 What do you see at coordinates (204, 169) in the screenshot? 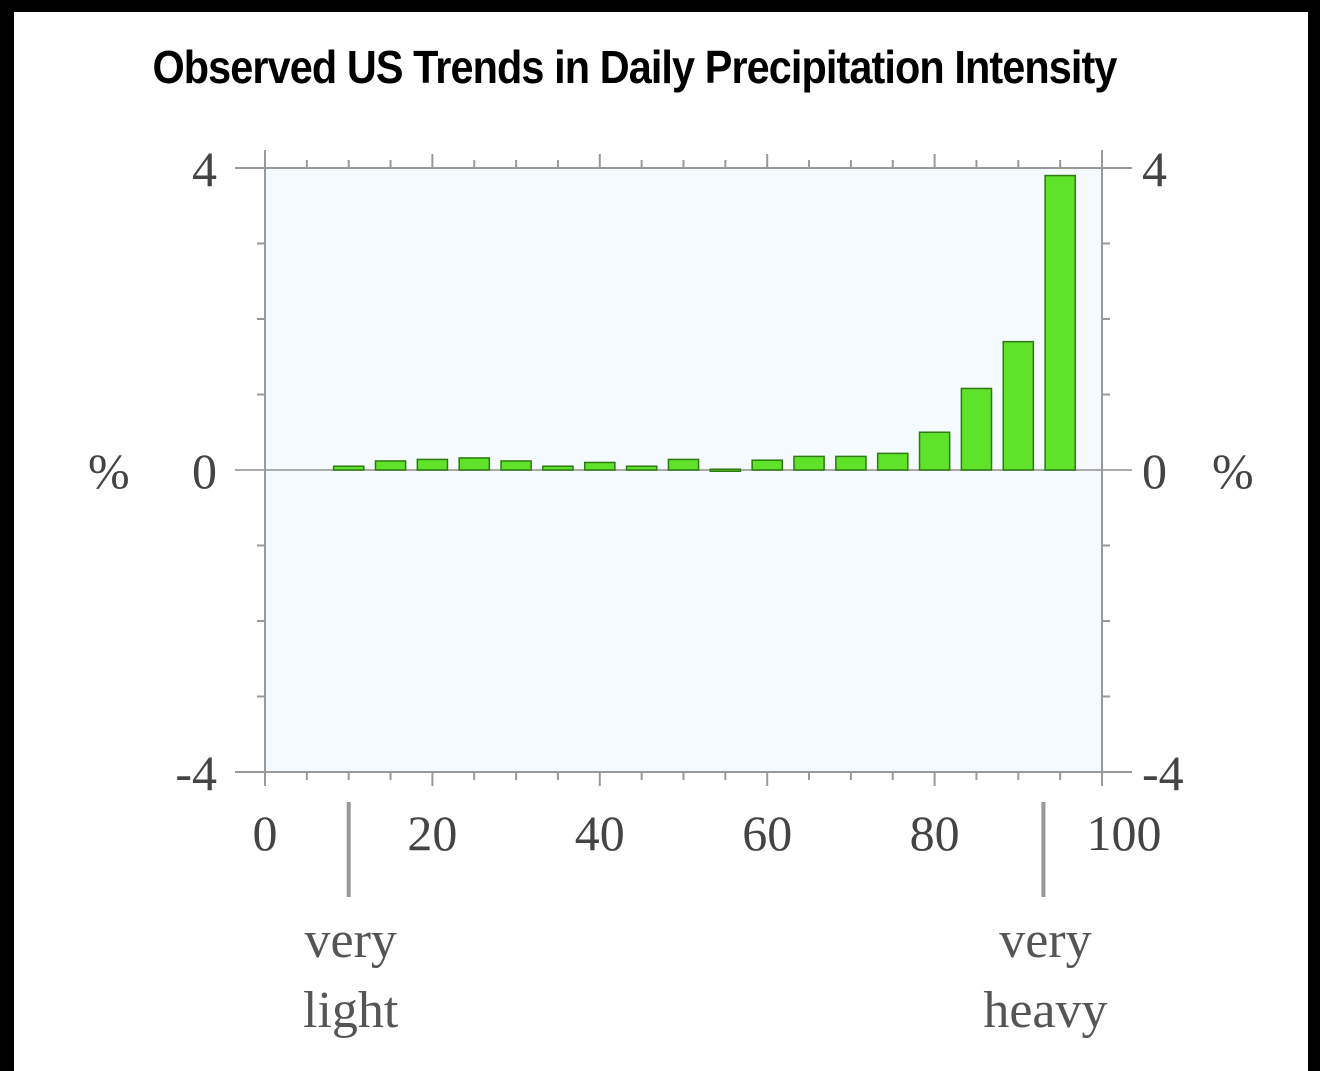
I see `y-tick-left-4: 4` at bounding box center [204, 169].